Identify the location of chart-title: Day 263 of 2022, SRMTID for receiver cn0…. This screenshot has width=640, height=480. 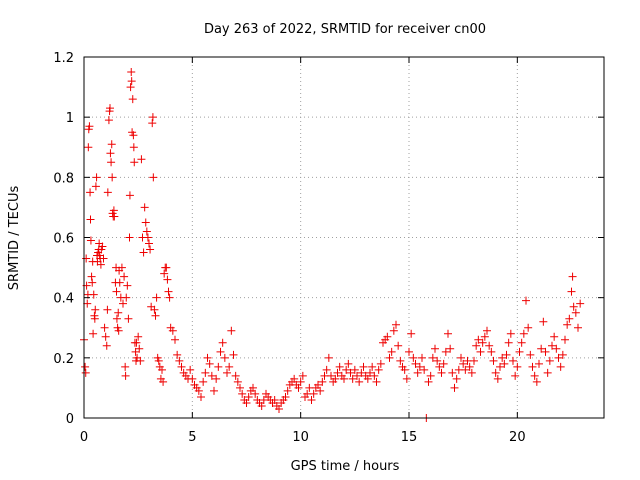
(345, 29).